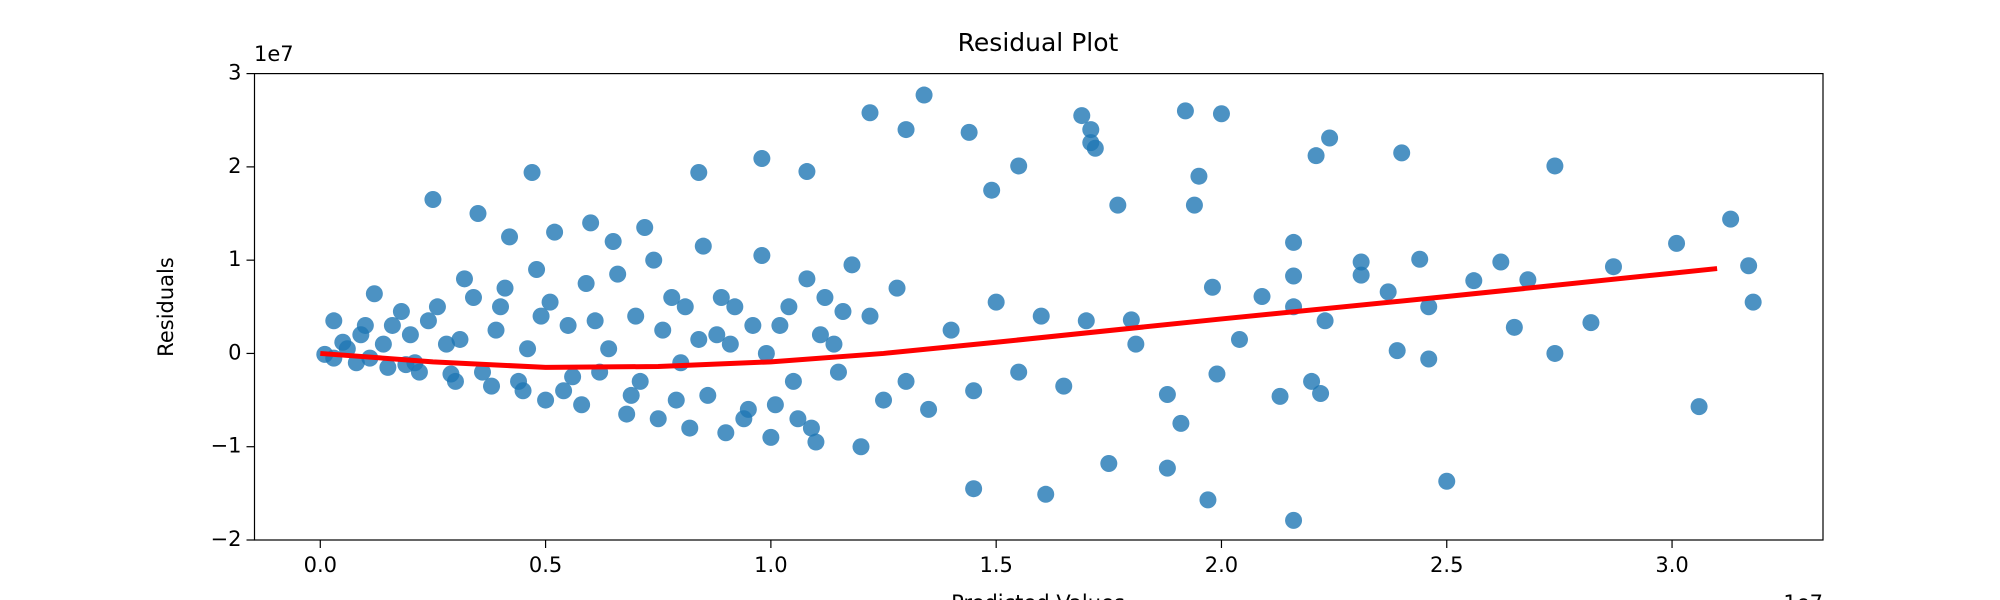 The width and height of the screenshot is (2000, 600). What do you see at coordinates (1019, 318) in the screenshot?
I see `trend-line` at bounding box center [1019, 318].